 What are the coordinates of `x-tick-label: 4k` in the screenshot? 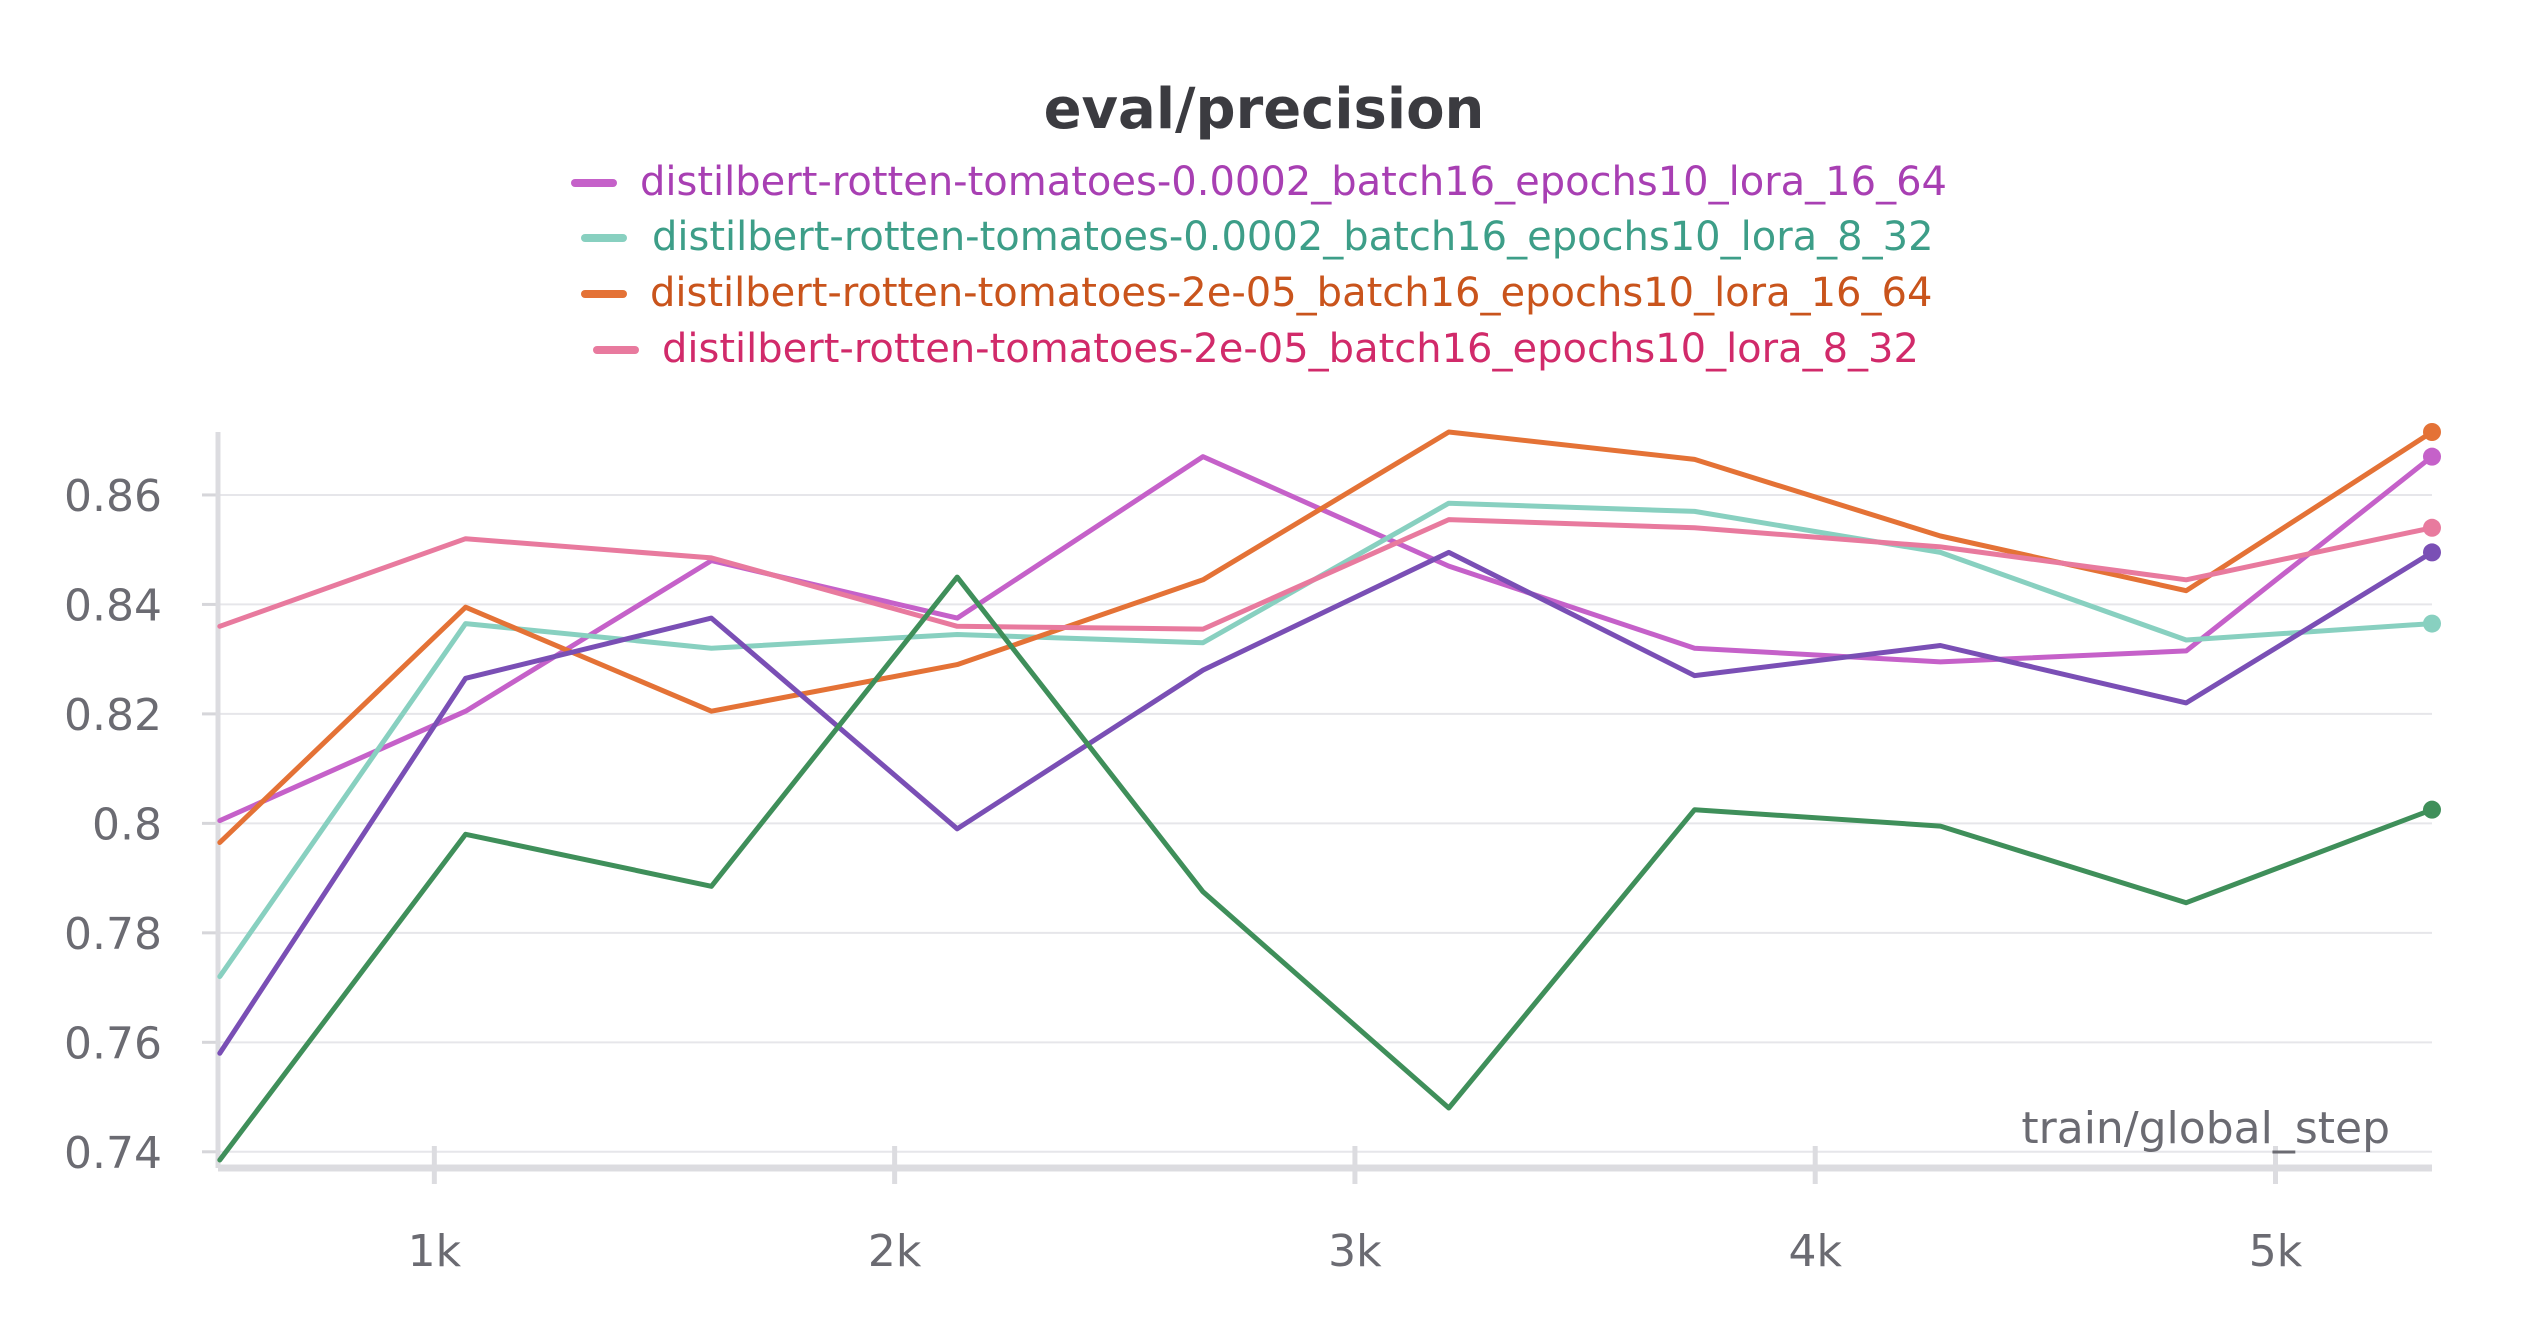 It's located at (1815, 1251).